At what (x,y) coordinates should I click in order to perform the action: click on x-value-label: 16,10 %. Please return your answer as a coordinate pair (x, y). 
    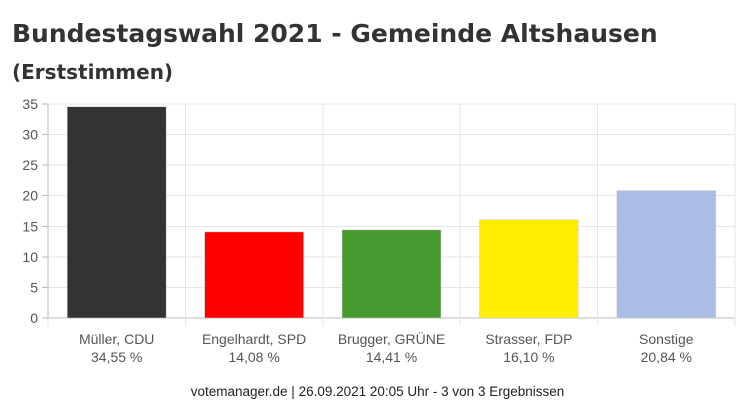
    Looking at the image, I should click on (528, 357).